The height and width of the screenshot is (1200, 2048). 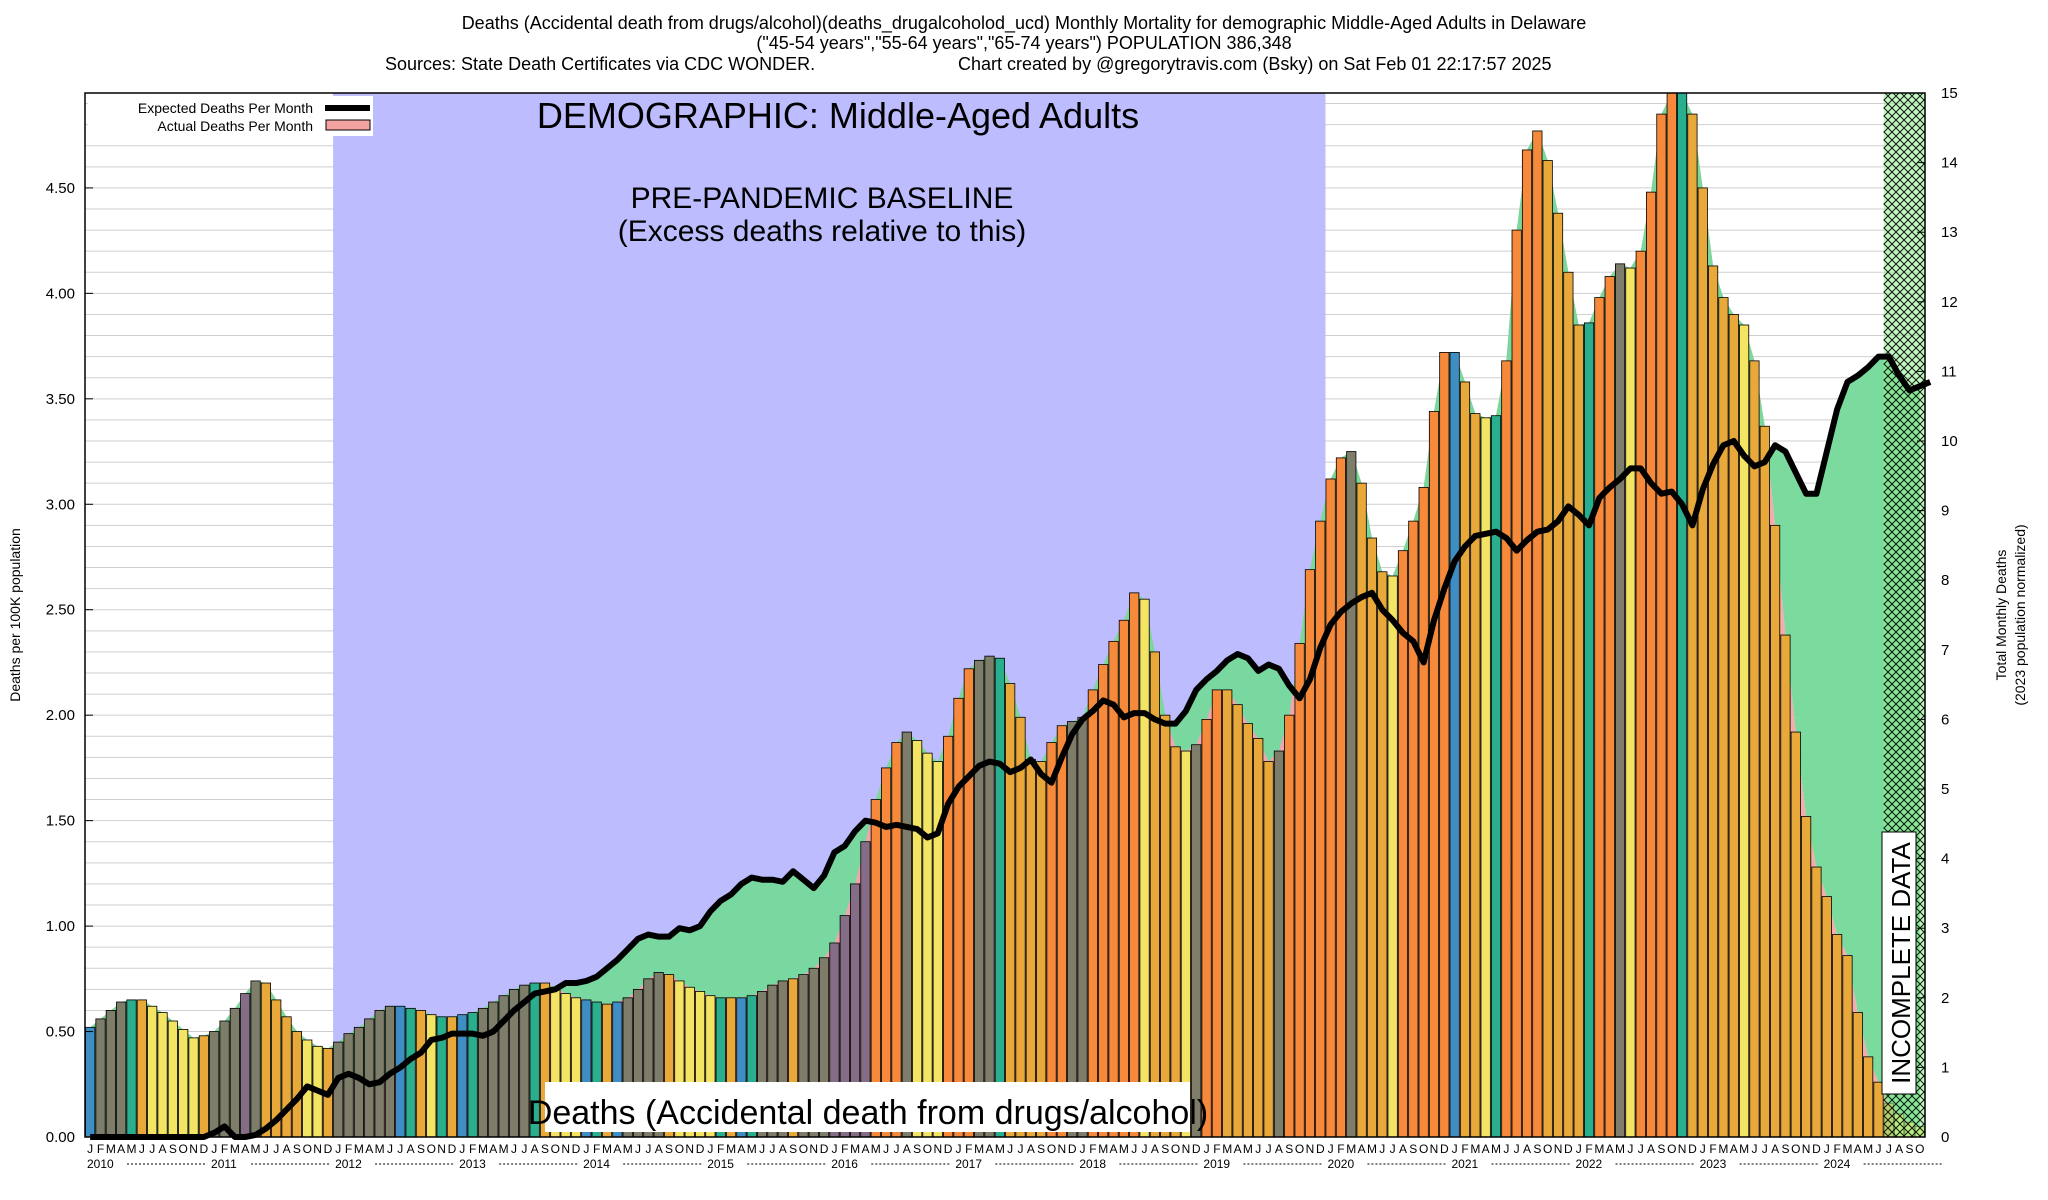 I want to click on legend-actual-swatch, so click(x=348, y=125).